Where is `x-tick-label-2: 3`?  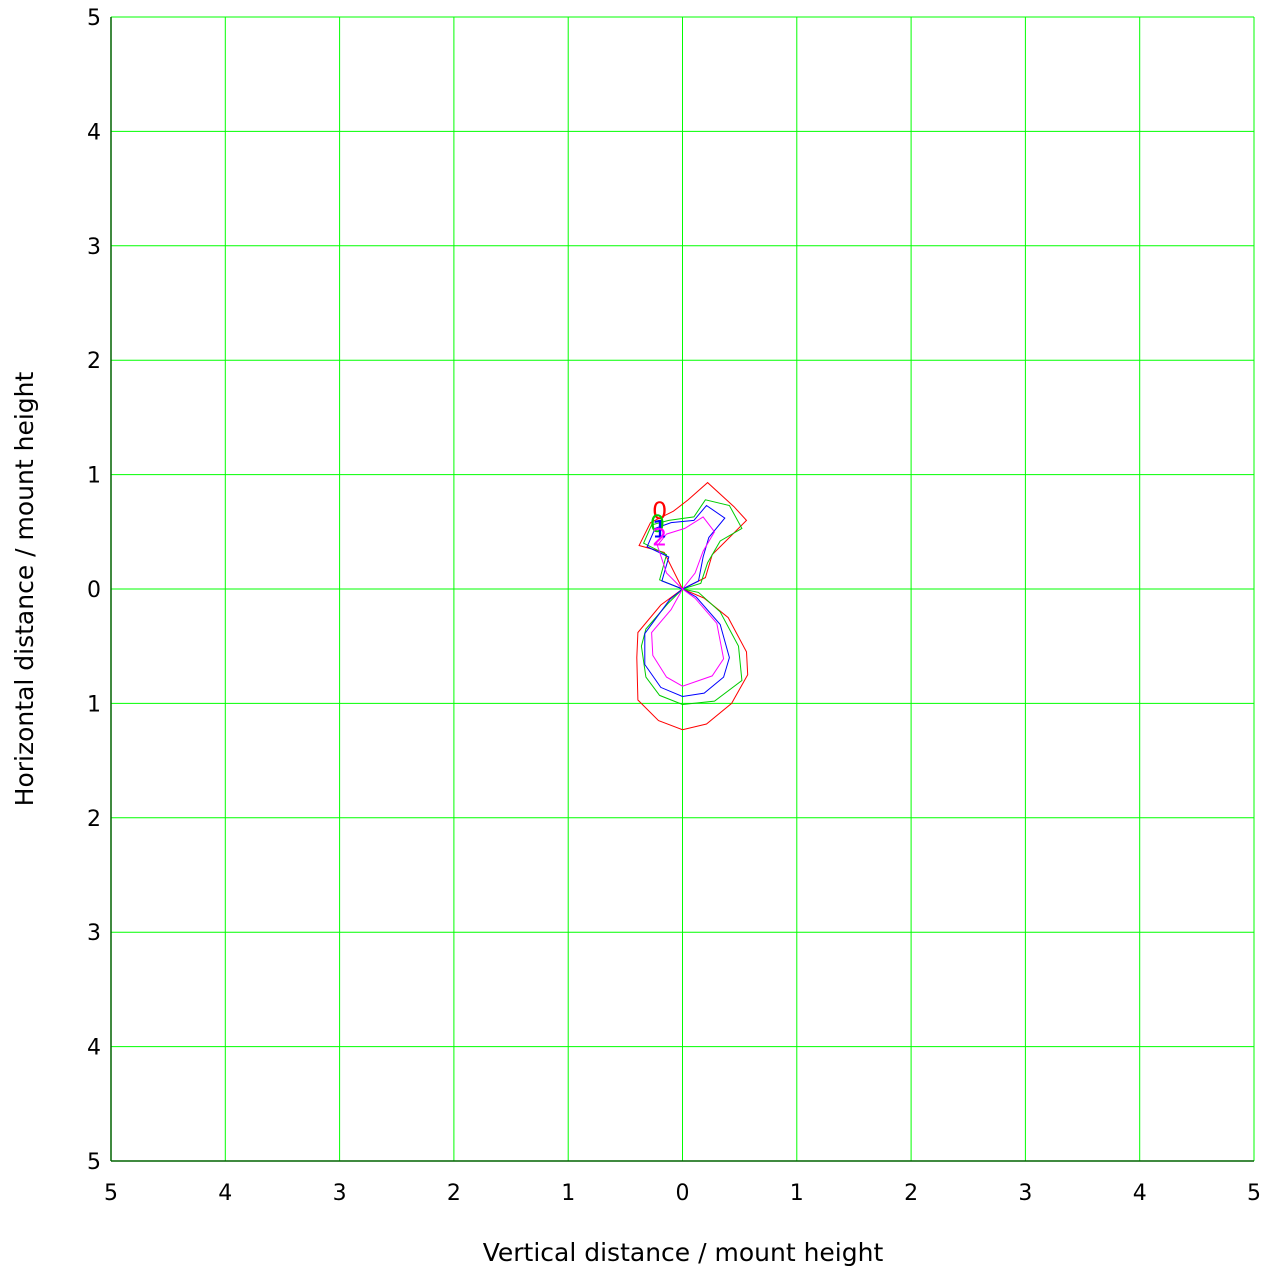
x-tick-label-2: 3 is located at coordinates (340, 1193).